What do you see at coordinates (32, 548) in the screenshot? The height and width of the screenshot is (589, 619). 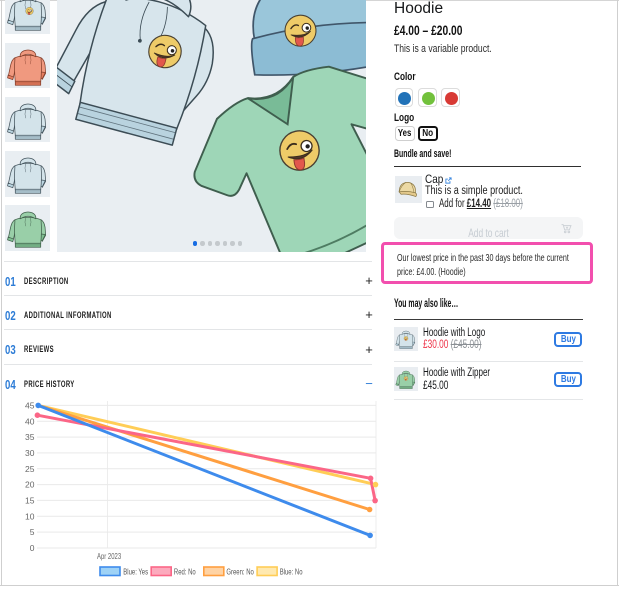 I see `svg-text: 0` at bounding box center [32, 548].